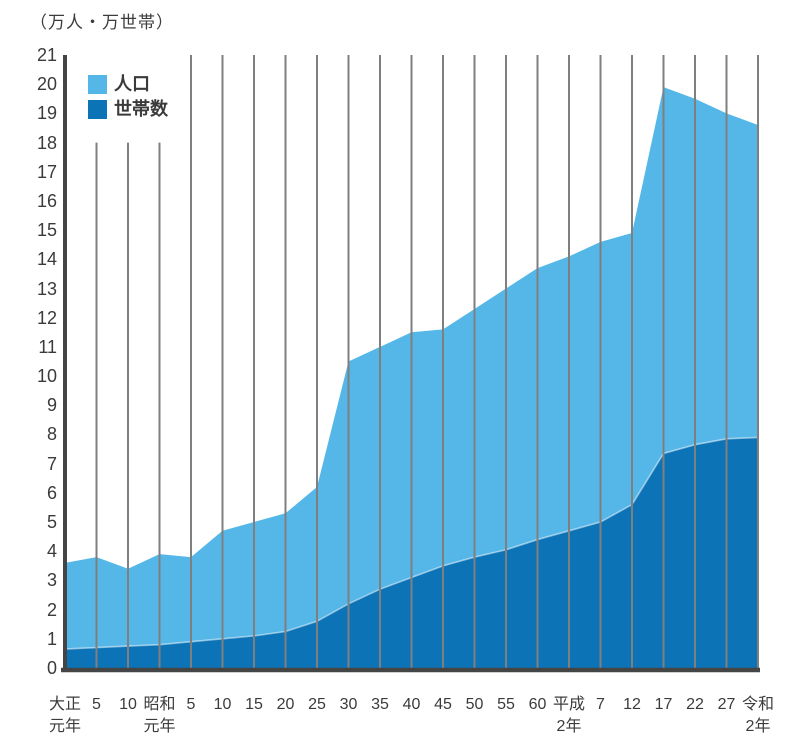 The height and width of the screenshot is (746, 786). Describe the element at coordinates (46, 288) in the screenshot. I see `y-tick-label: 13` at that location.